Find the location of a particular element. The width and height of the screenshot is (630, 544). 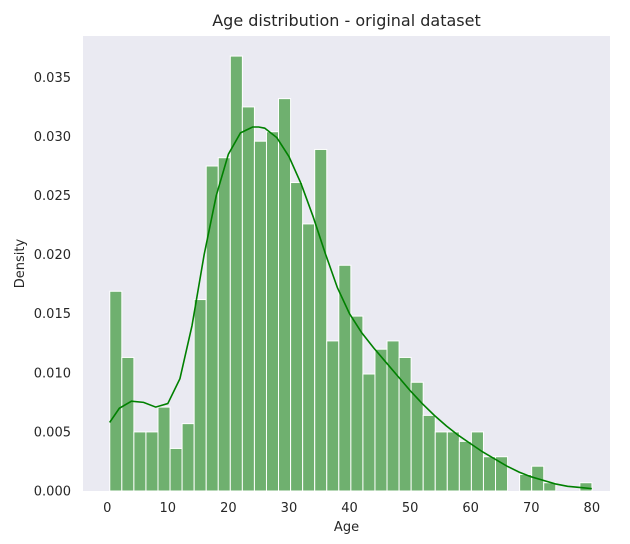

x-tick-label: 20 is located at coordinates (228, 508).